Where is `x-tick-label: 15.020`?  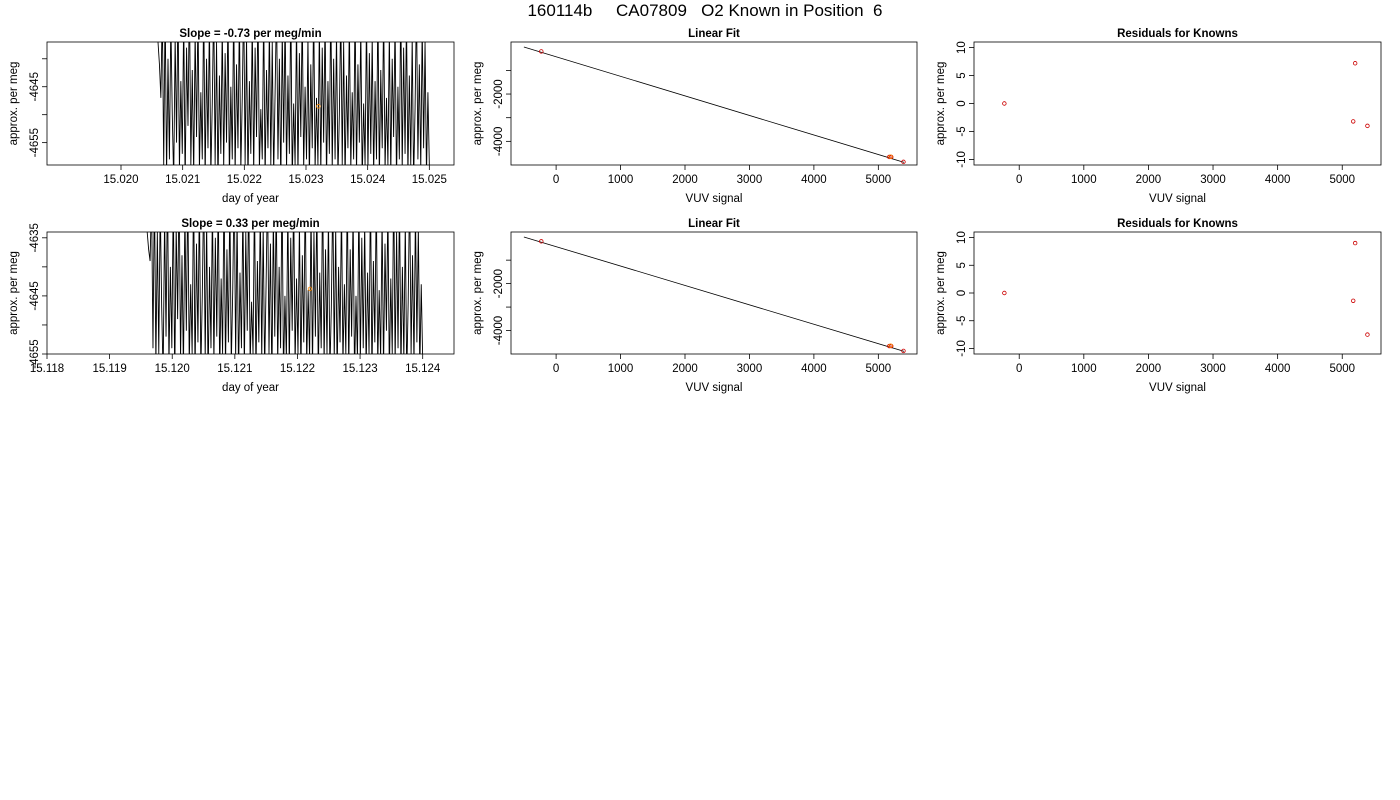 x-tick-label: 15.020 is located at coordinates (120, 180).